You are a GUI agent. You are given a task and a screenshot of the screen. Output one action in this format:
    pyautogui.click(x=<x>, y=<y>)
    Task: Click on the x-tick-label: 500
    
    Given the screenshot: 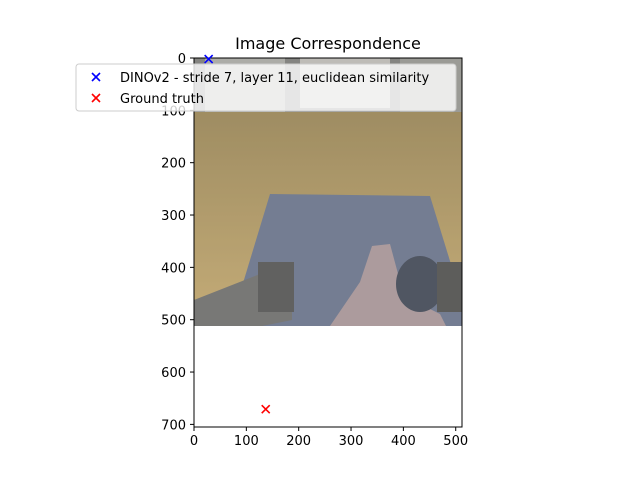 What is the action you would take?
    pyautogui.click(x=455, y=441)
    